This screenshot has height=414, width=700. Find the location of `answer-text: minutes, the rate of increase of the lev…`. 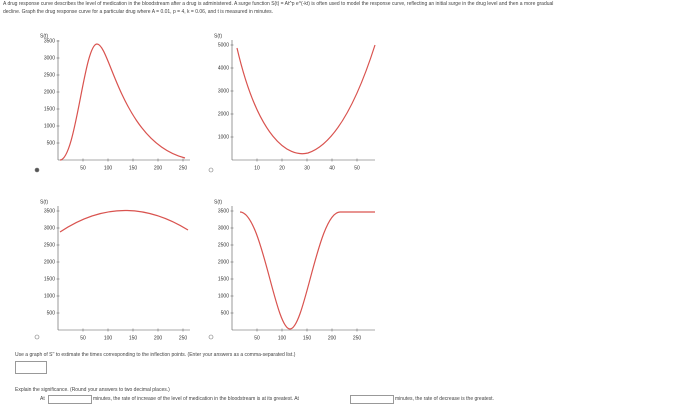

answer-text: minutes, the rate of increase of the lev… is located at coordinates (196, 399).